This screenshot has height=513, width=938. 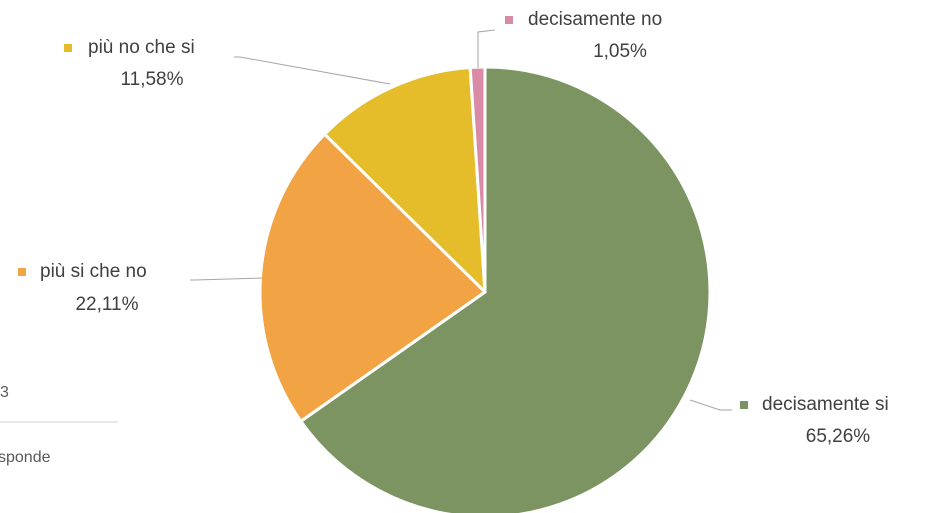 I want to click on background-text: 3, so click(x=4, y=392).